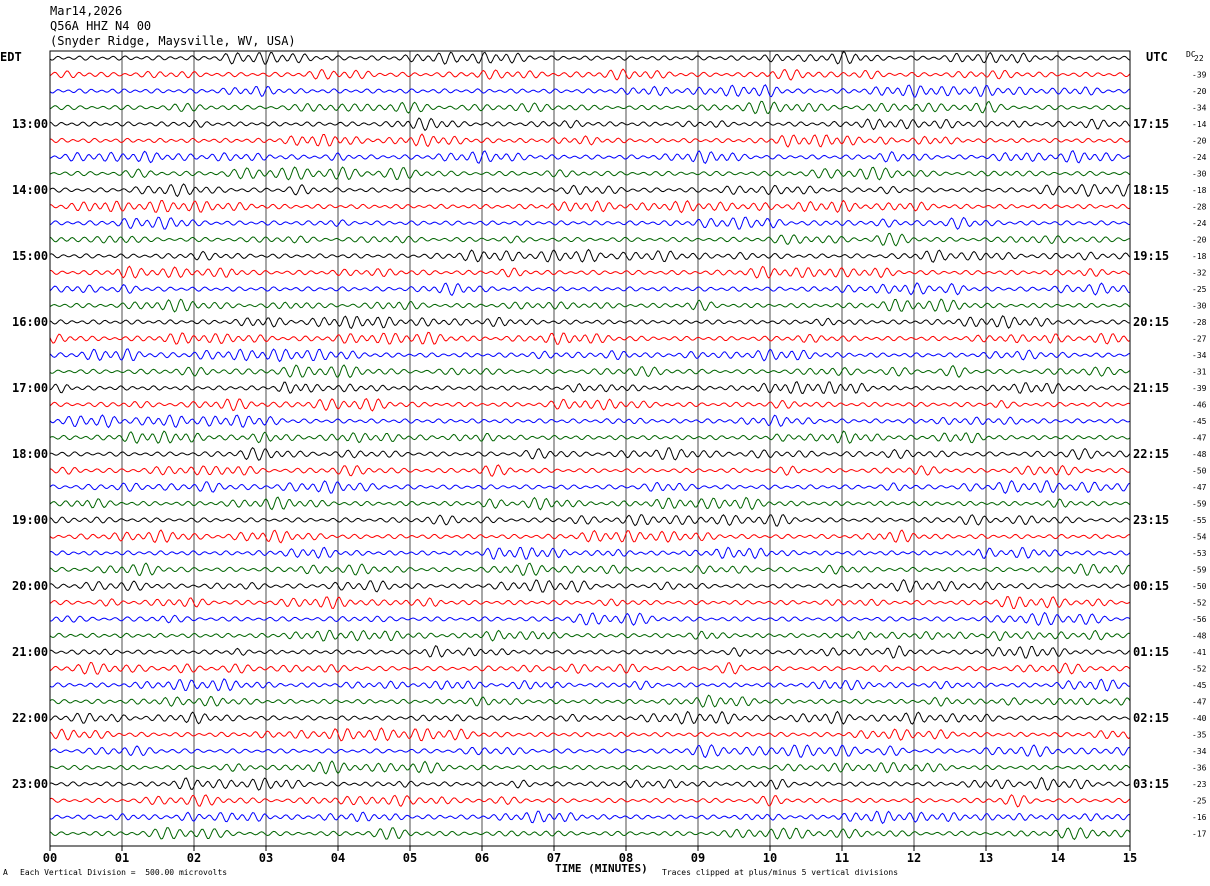 This screenshot has height=886, width=1210. What do you see at coordinates (1199, 421) in the screenshot?
I see `dc-offset-label: -45` at bounding box center [1199, 421].